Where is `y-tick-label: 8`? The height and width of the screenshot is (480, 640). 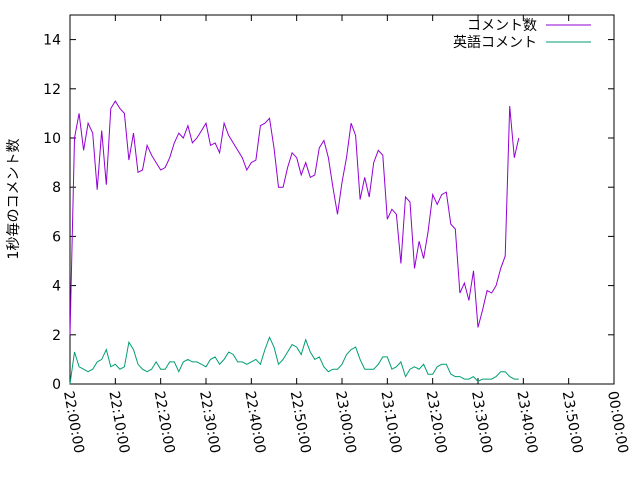
y-tick-label: 8 is located at coordinates (56, 188).